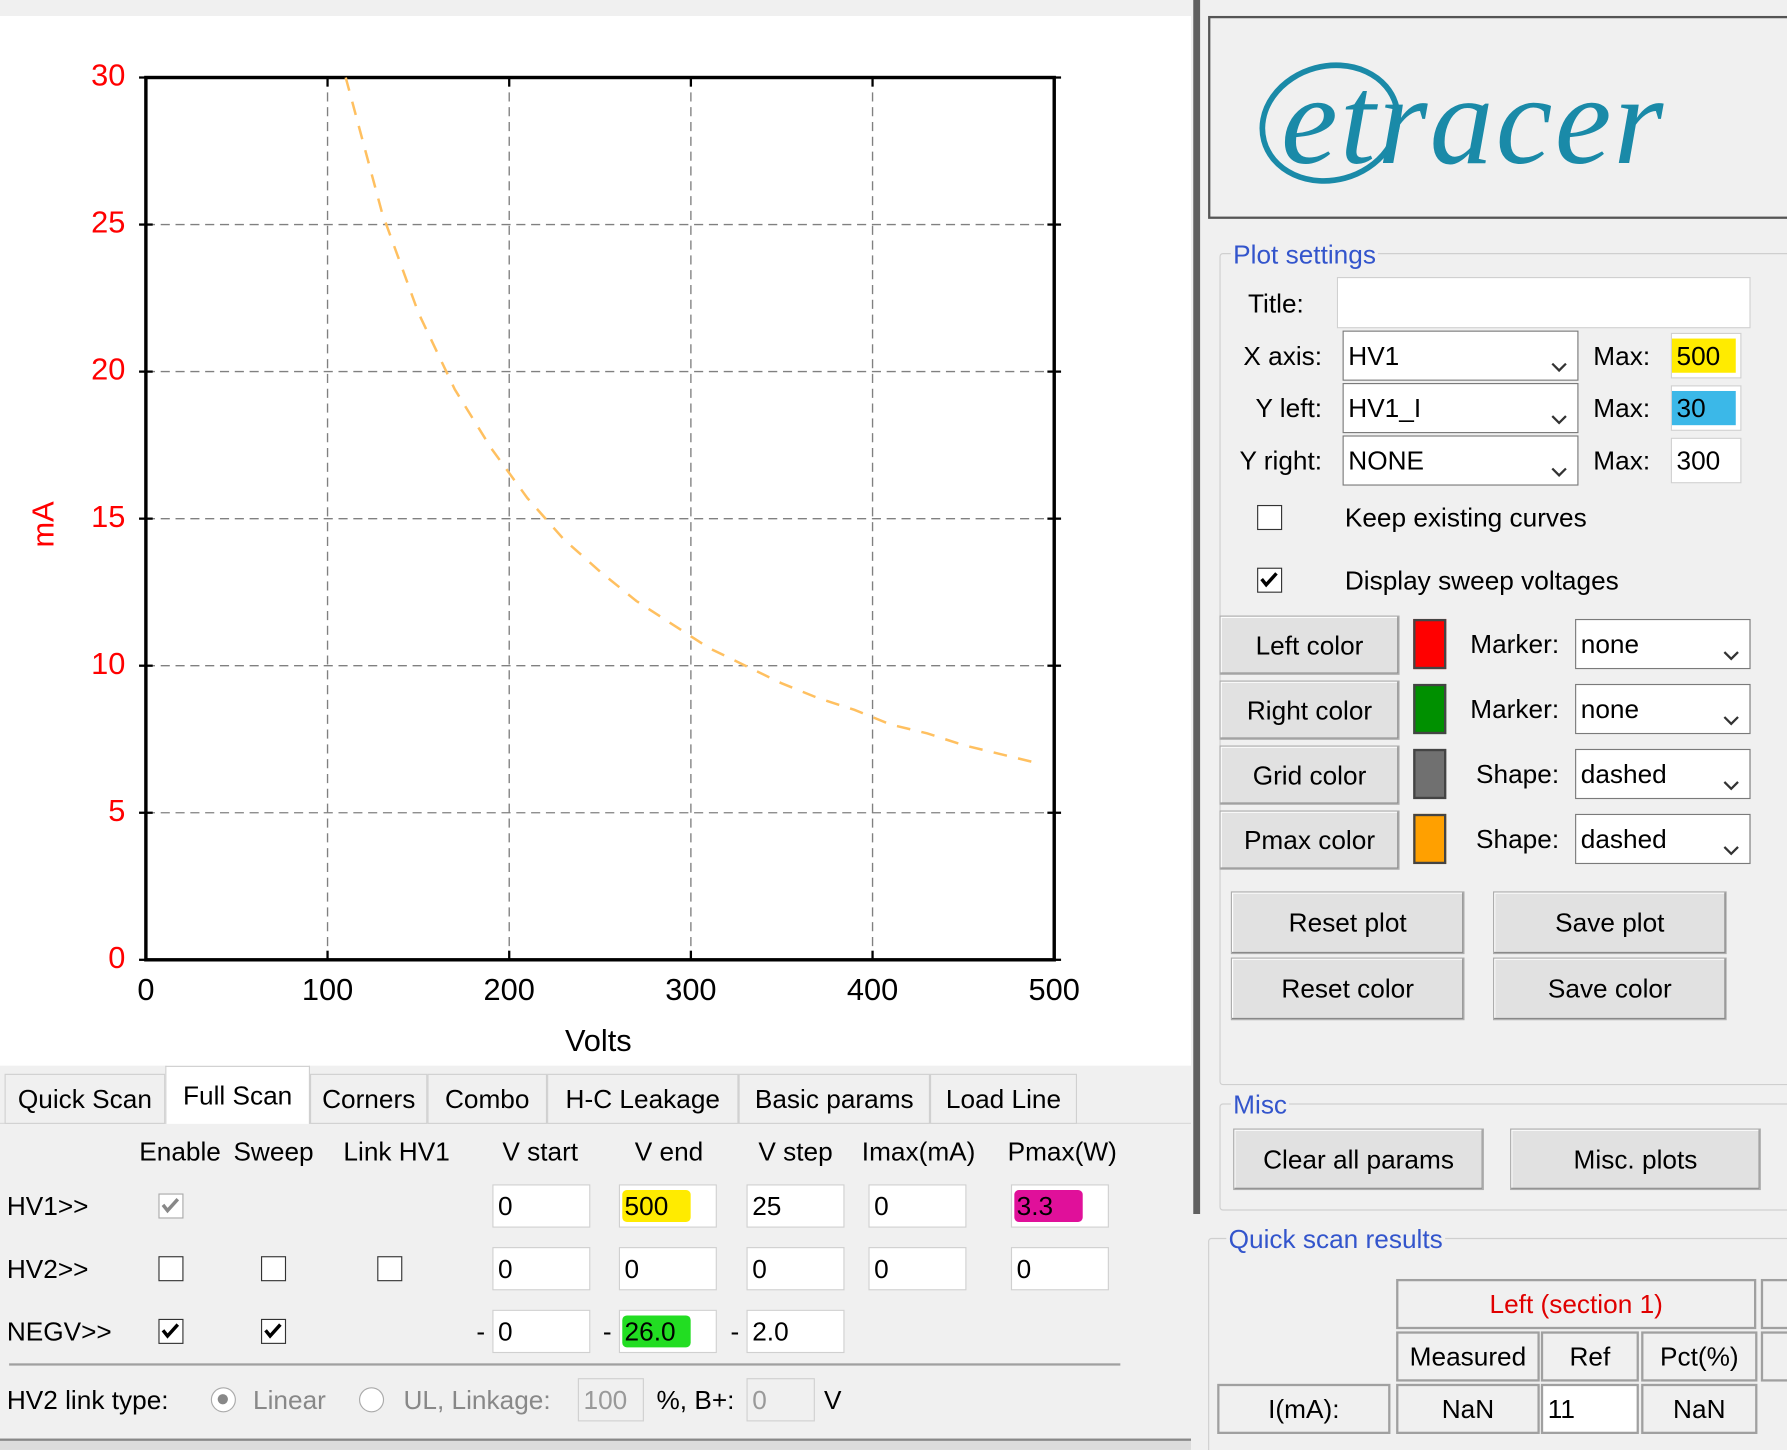  Describe the element at coordinates (1460, 460) in the screenshot. I see `dropdown: NONE` at that location.